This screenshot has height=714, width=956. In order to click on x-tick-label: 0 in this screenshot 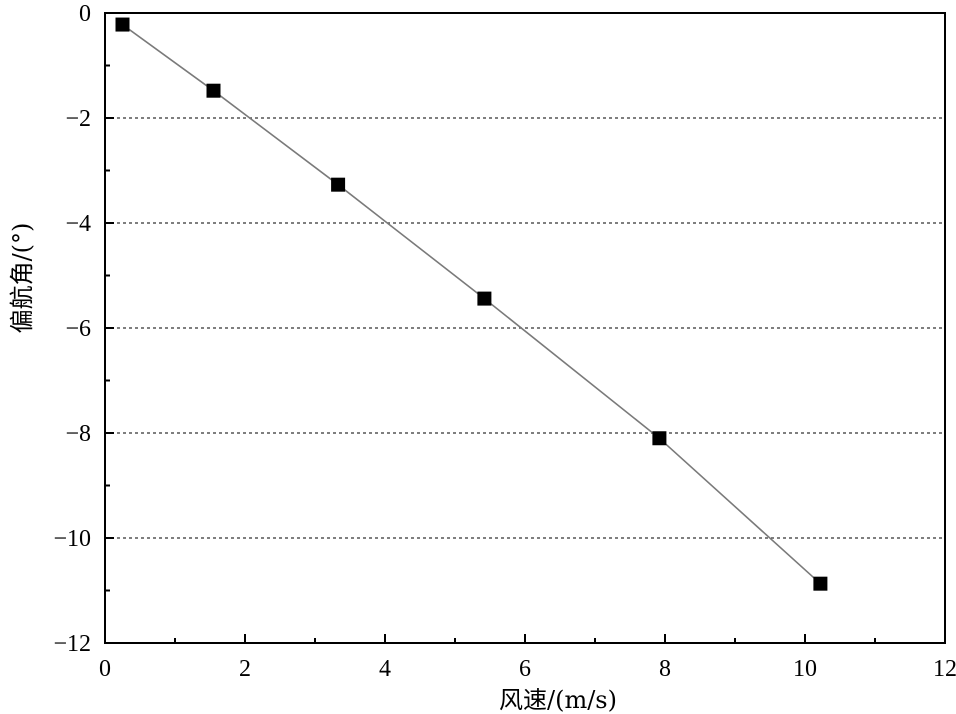, I will do `click(105, 669)`.